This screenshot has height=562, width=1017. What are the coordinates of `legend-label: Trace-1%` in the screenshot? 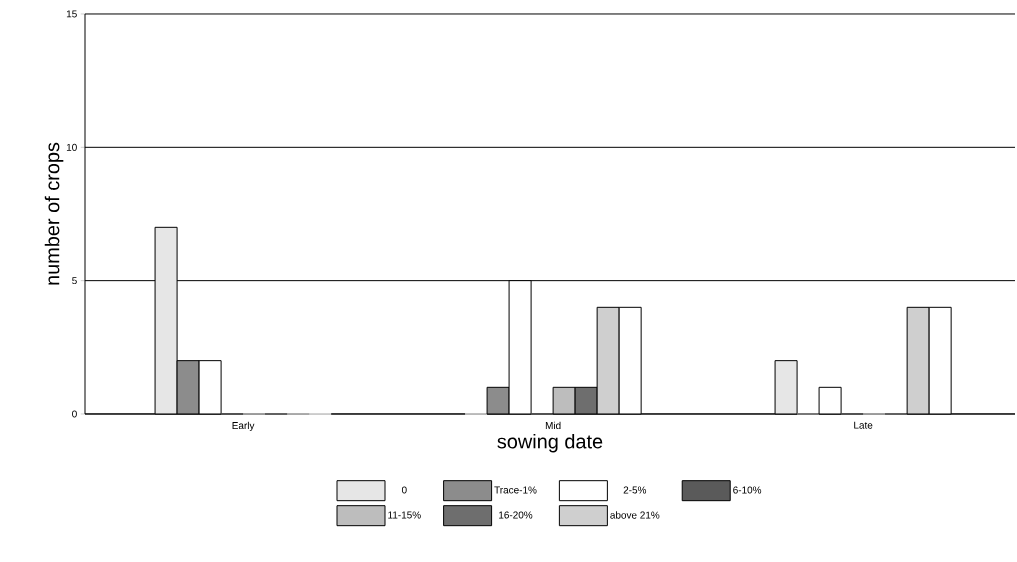 It's located at (515, 490).